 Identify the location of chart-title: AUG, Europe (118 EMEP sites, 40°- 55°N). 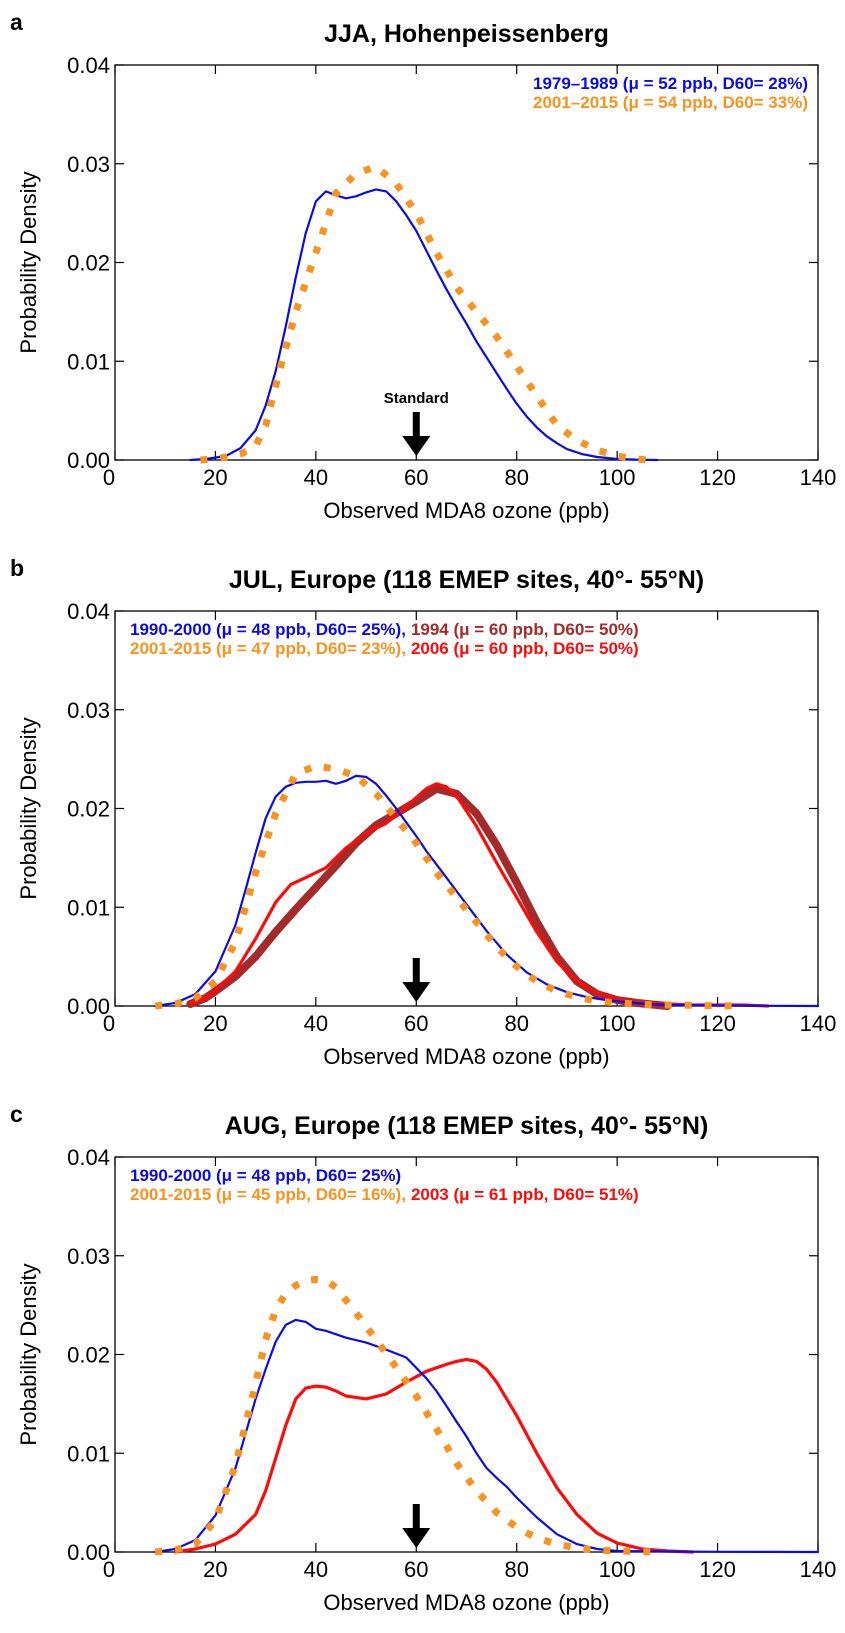
(467, 1126).